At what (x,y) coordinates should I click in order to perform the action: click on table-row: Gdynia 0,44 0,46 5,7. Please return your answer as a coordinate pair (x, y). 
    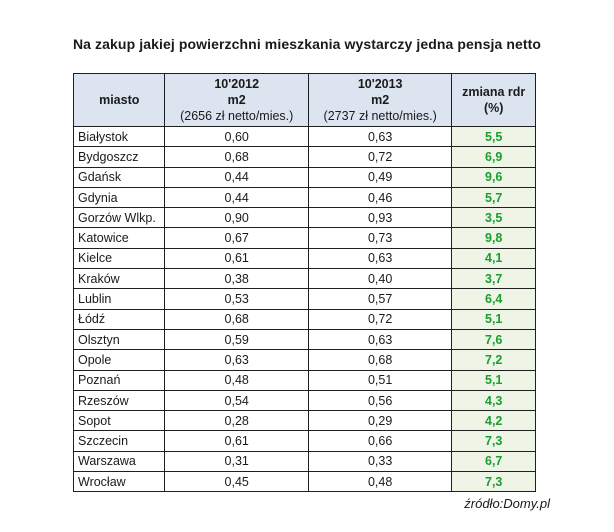
    Looking at the image, I should click on (304, 197).